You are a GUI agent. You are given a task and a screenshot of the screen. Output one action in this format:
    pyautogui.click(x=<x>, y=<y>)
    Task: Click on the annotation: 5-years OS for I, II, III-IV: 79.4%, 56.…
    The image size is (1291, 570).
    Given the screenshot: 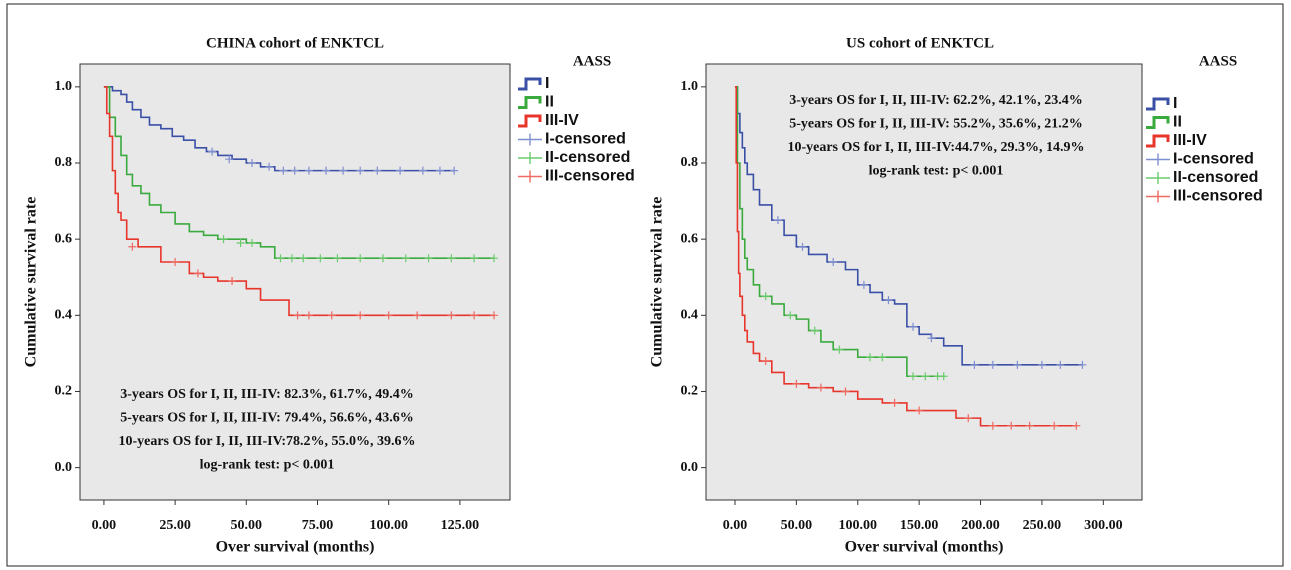 What is the action you would take?
    pyautogui.click(x=267, y=418)
    